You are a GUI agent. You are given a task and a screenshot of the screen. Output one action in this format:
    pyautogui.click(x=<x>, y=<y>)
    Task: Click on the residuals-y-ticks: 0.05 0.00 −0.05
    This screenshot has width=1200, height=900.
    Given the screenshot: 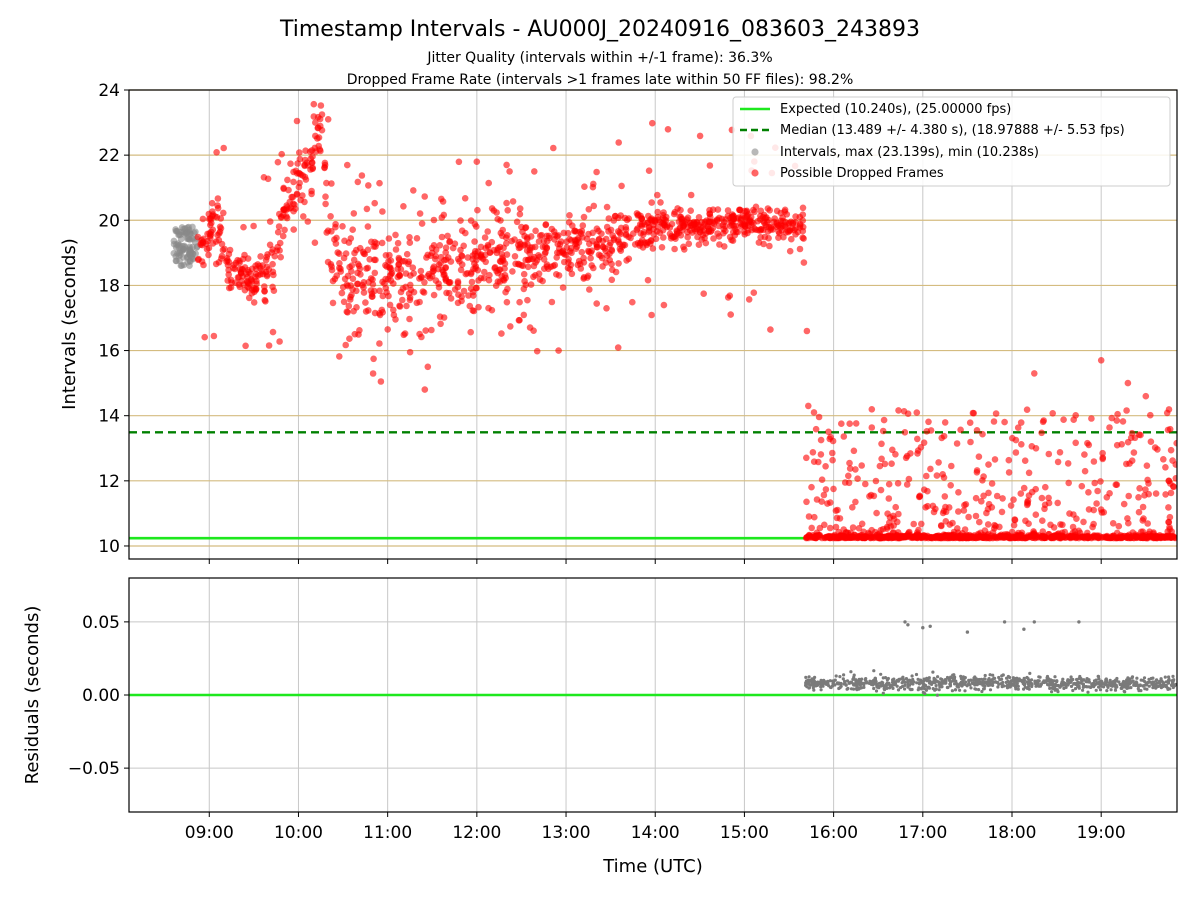 What is the action you would take?
    pyautogui.click(x=98, y=696)
    